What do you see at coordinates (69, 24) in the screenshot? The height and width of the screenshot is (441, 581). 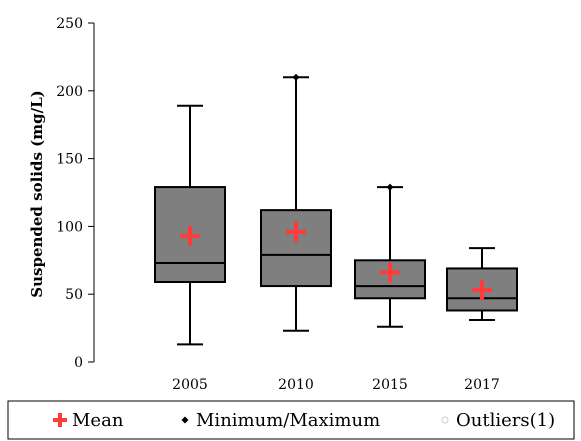 I see `y-tick-label: 250` at bounding box center [69, 24].